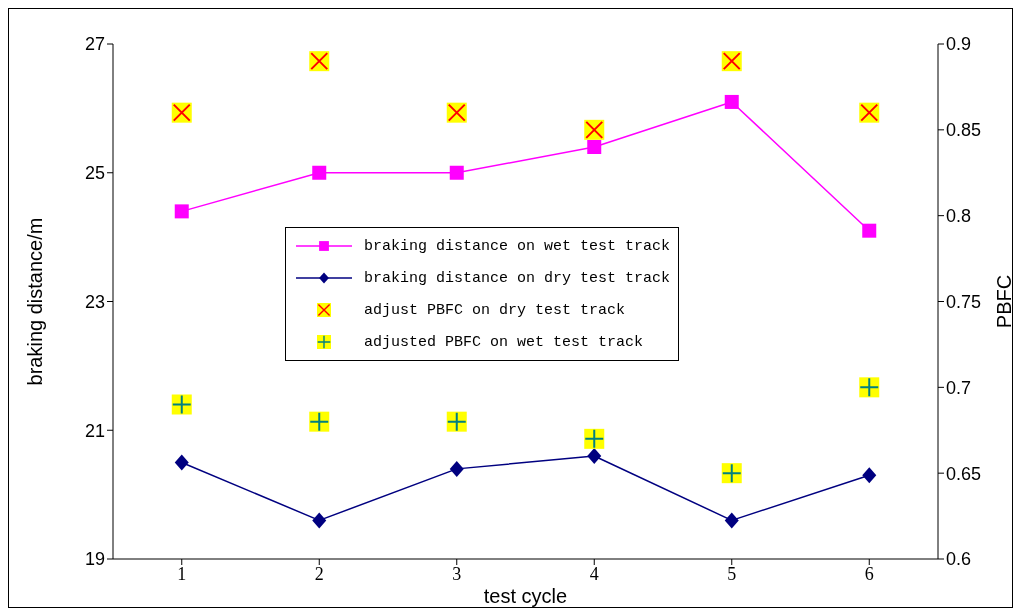 The image size is (1021, 616). Describe the element at coordinates (964, 130) in the screenshot. I see `y2-tick-label: 0.85` at that location.